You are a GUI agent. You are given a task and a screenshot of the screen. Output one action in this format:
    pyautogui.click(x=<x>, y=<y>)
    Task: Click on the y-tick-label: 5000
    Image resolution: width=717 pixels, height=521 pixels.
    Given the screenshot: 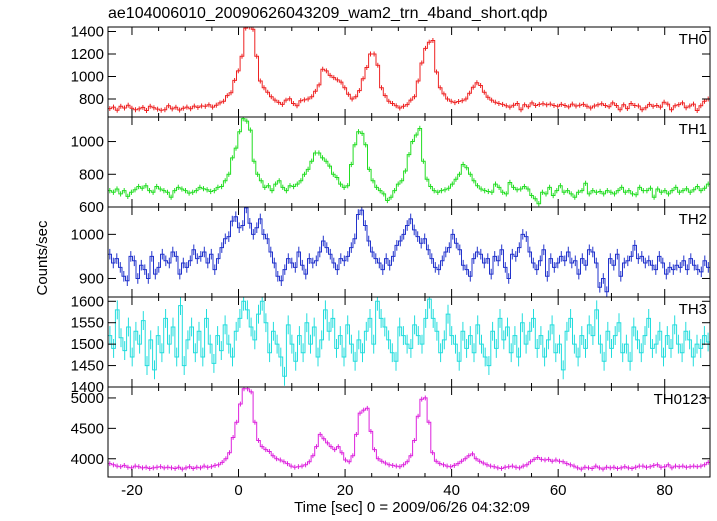 What is the action you would take?
    pyautogui.click(x=87, y=398)
    